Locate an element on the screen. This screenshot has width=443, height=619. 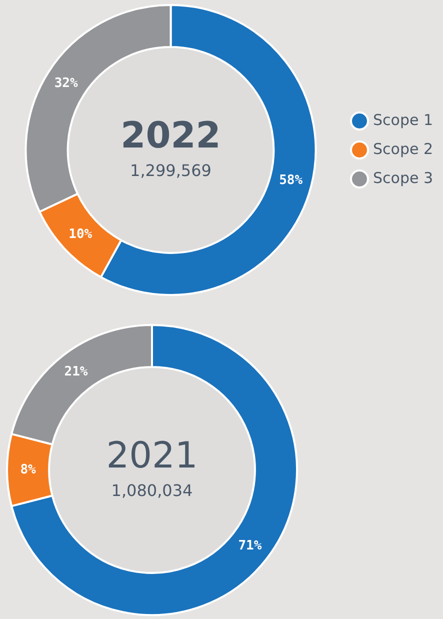
data-label: 21% is located at coordinates (76, 372).